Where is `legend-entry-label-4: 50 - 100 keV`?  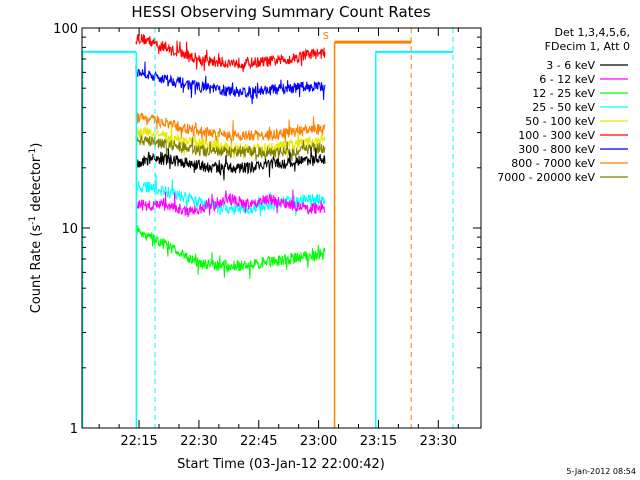
legend-entry-label-4: 50 - 100 keV is located at coordinates (560, 121).